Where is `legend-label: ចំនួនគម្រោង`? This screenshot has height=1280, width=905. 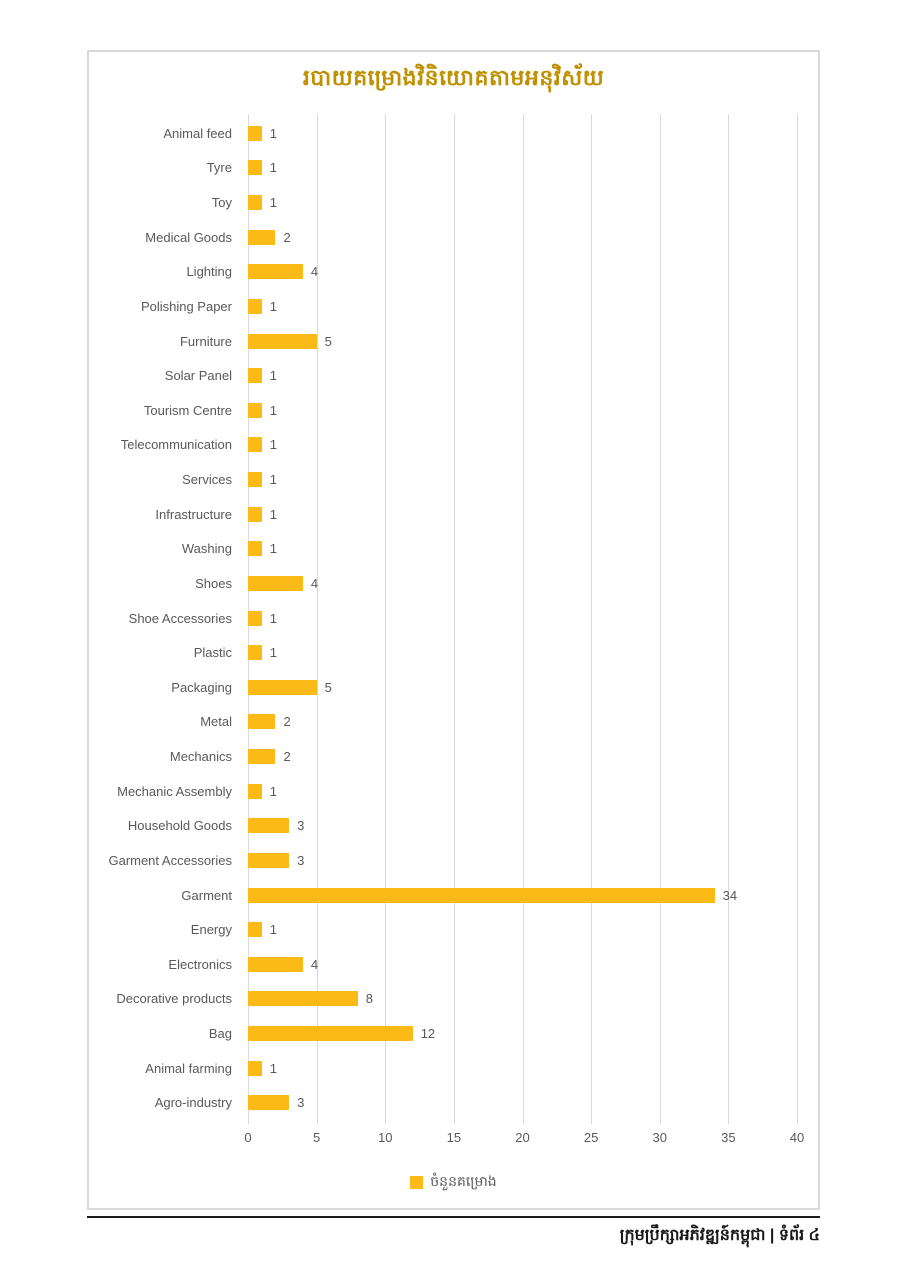
legend-label: ចំនួនគម្រោង is located at coordinates (463, 1181).